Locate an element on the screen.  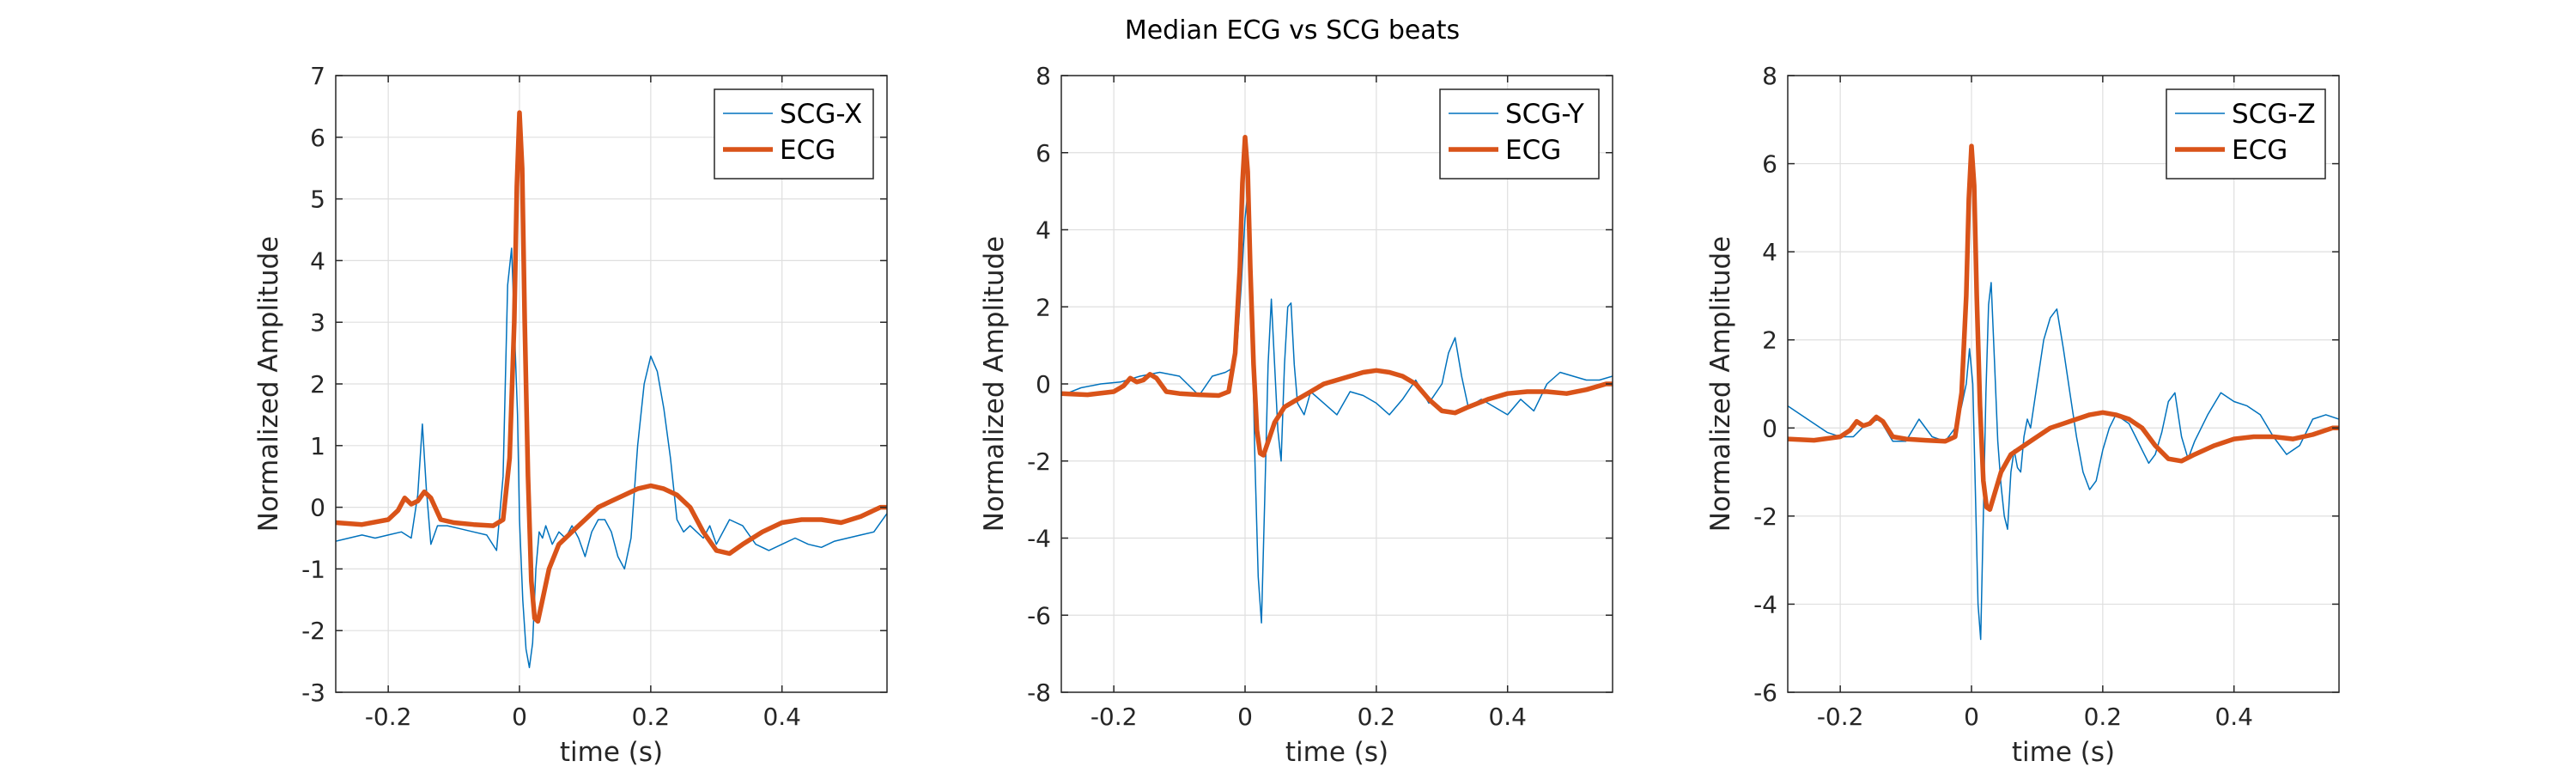
y-tick-label: -1 is located at coordinates (313, 569).